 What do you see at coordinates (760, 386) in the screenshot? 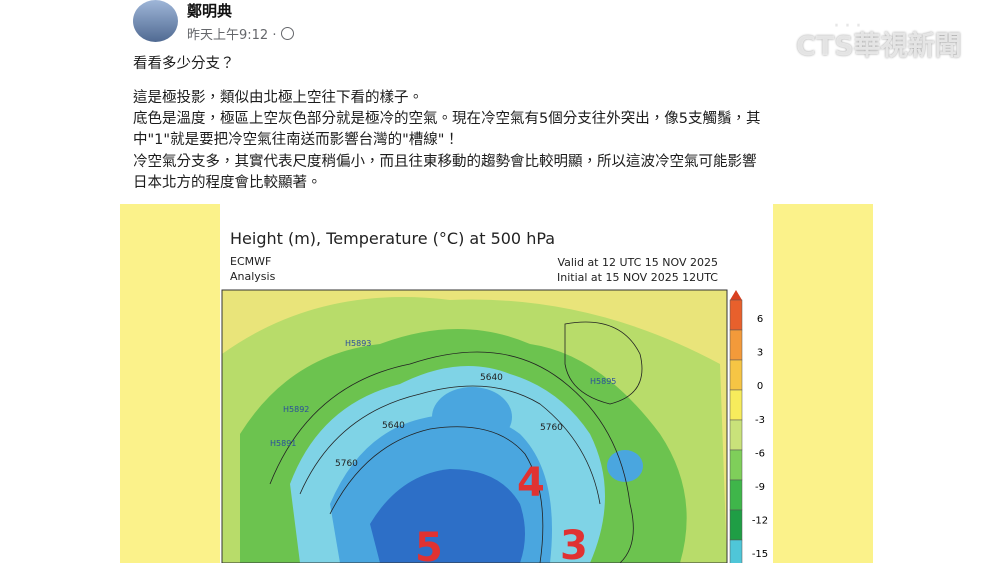
I see `colorbar-label: 0` at bounding box center [760, 386].